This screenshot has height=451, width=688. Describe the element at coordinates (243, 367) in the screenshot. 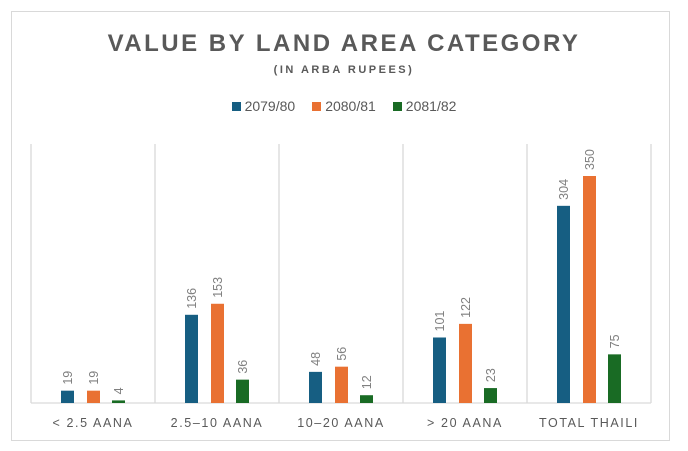

I see `data-label: 36` at that location.